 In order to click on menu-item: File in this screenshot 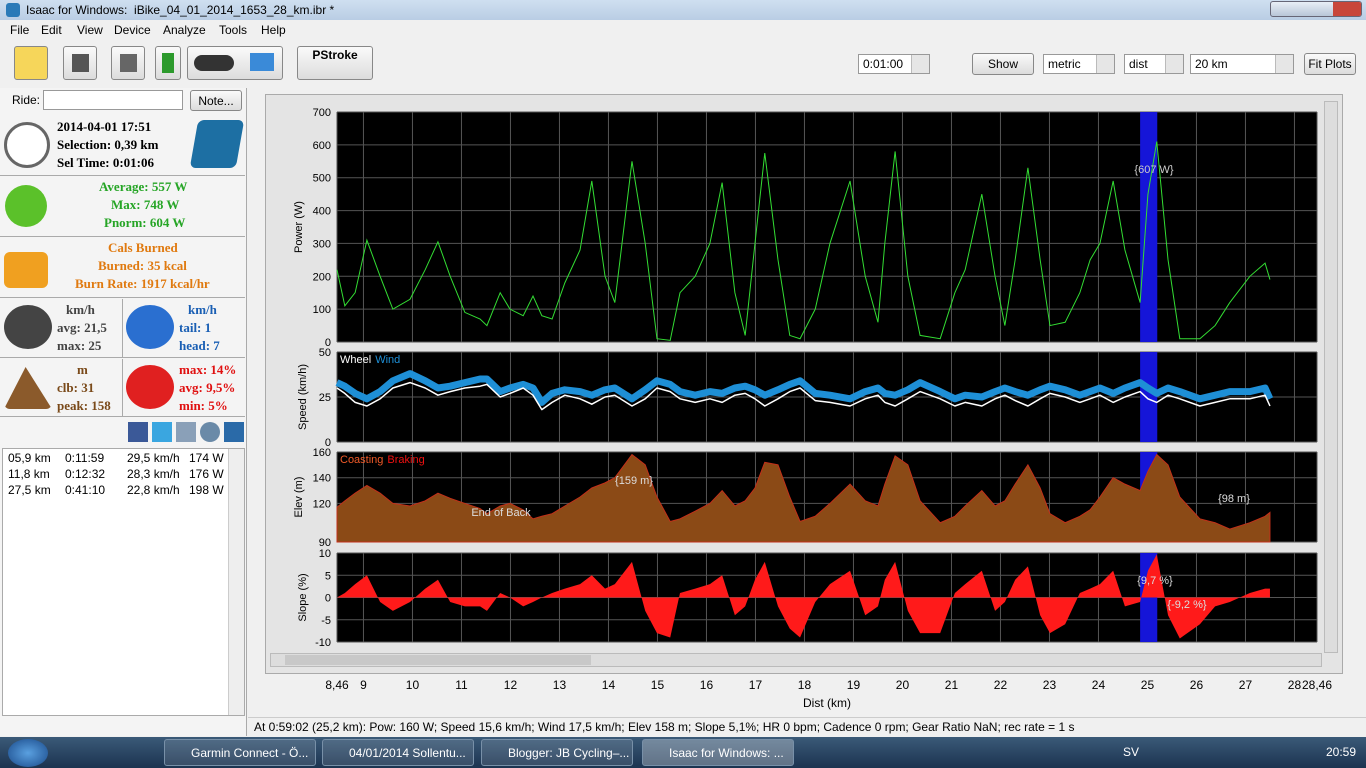, I will do `click(20, 30)`.